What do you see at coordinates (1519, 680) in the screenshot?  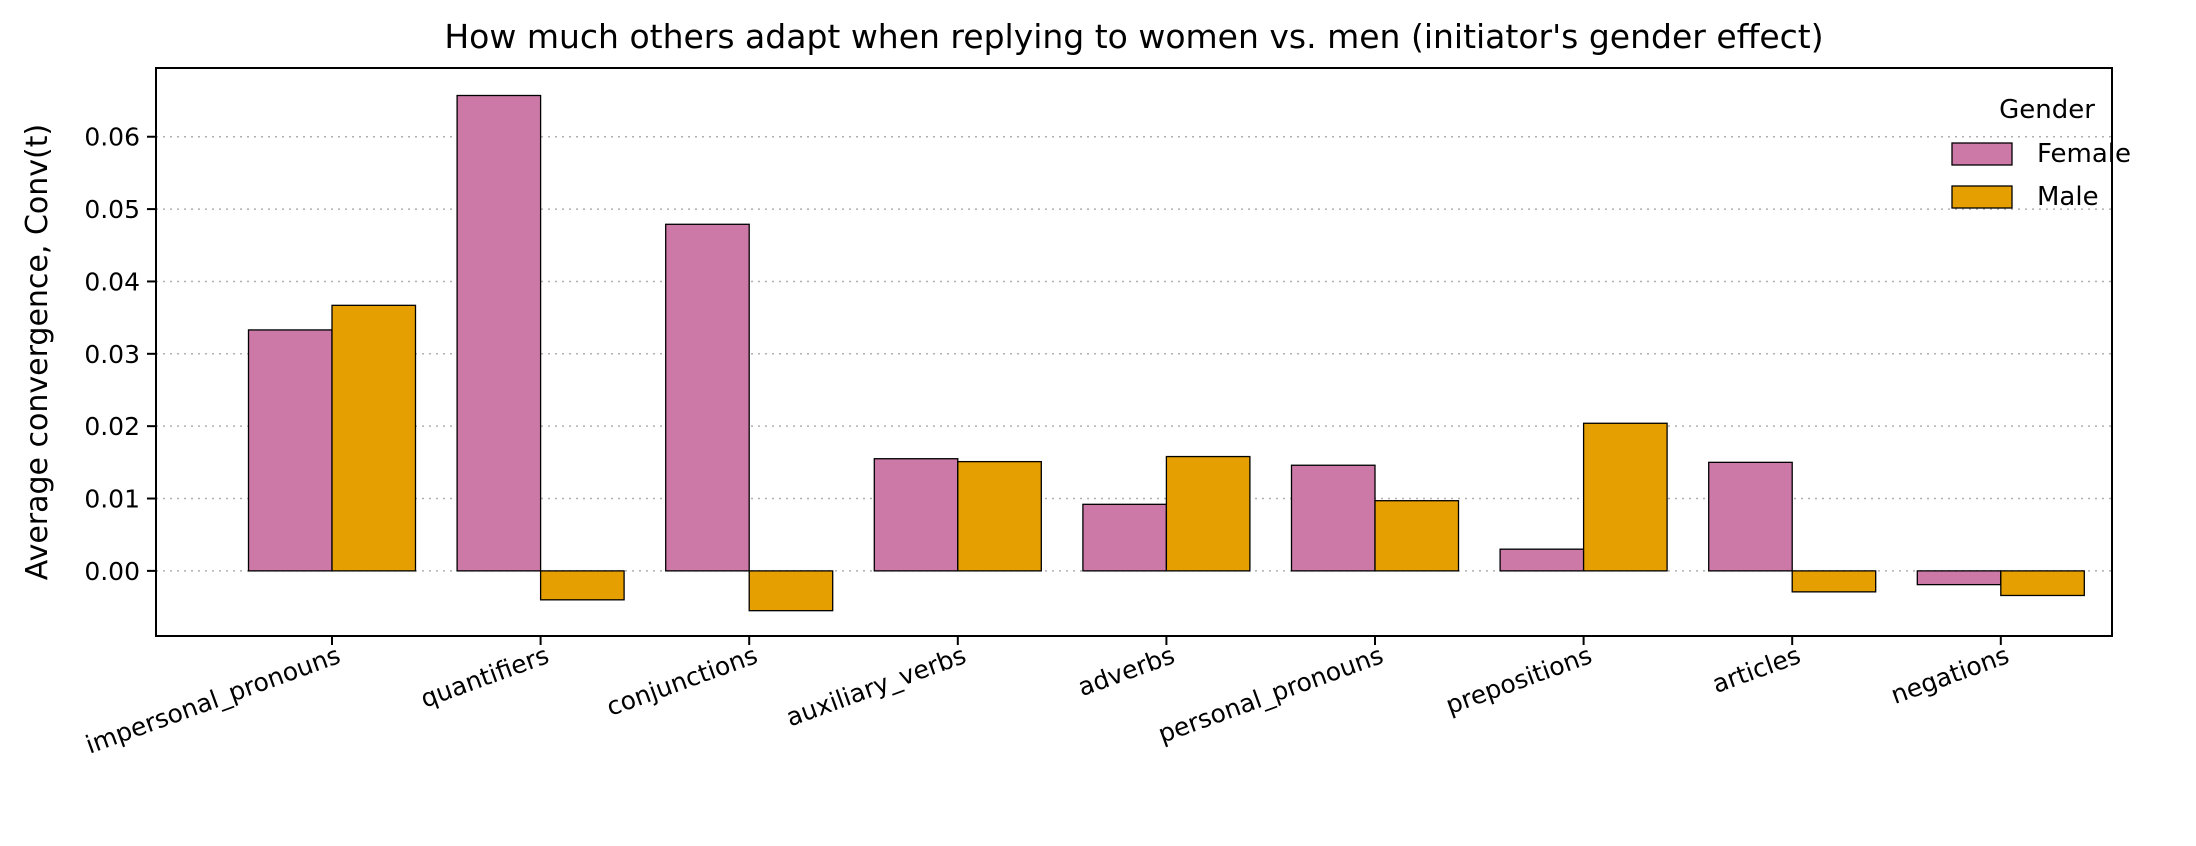 I see `x-tick-label: prepositions` at bounding box center [1519, 680].